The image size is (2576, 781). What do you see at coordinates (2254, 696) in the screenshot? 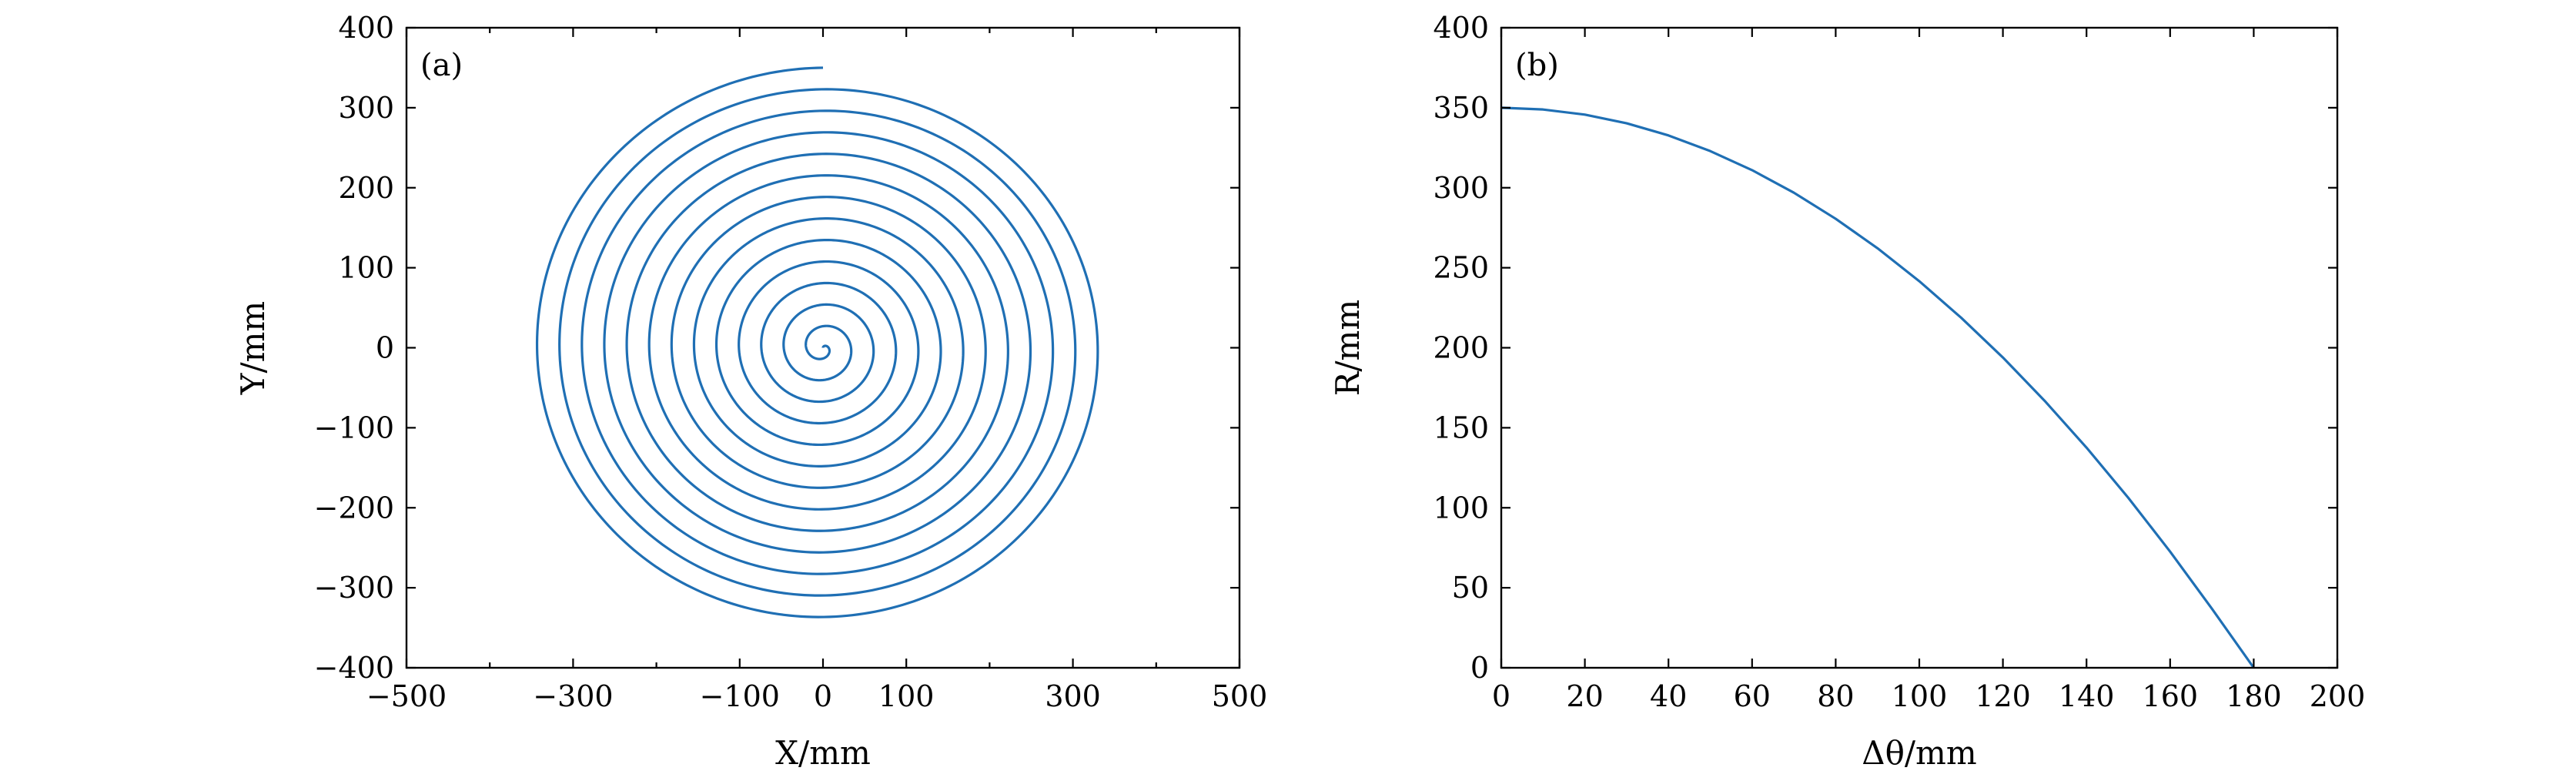
I see `panel-b-x-tick-label: 180` at bounding box center [2254, 696].